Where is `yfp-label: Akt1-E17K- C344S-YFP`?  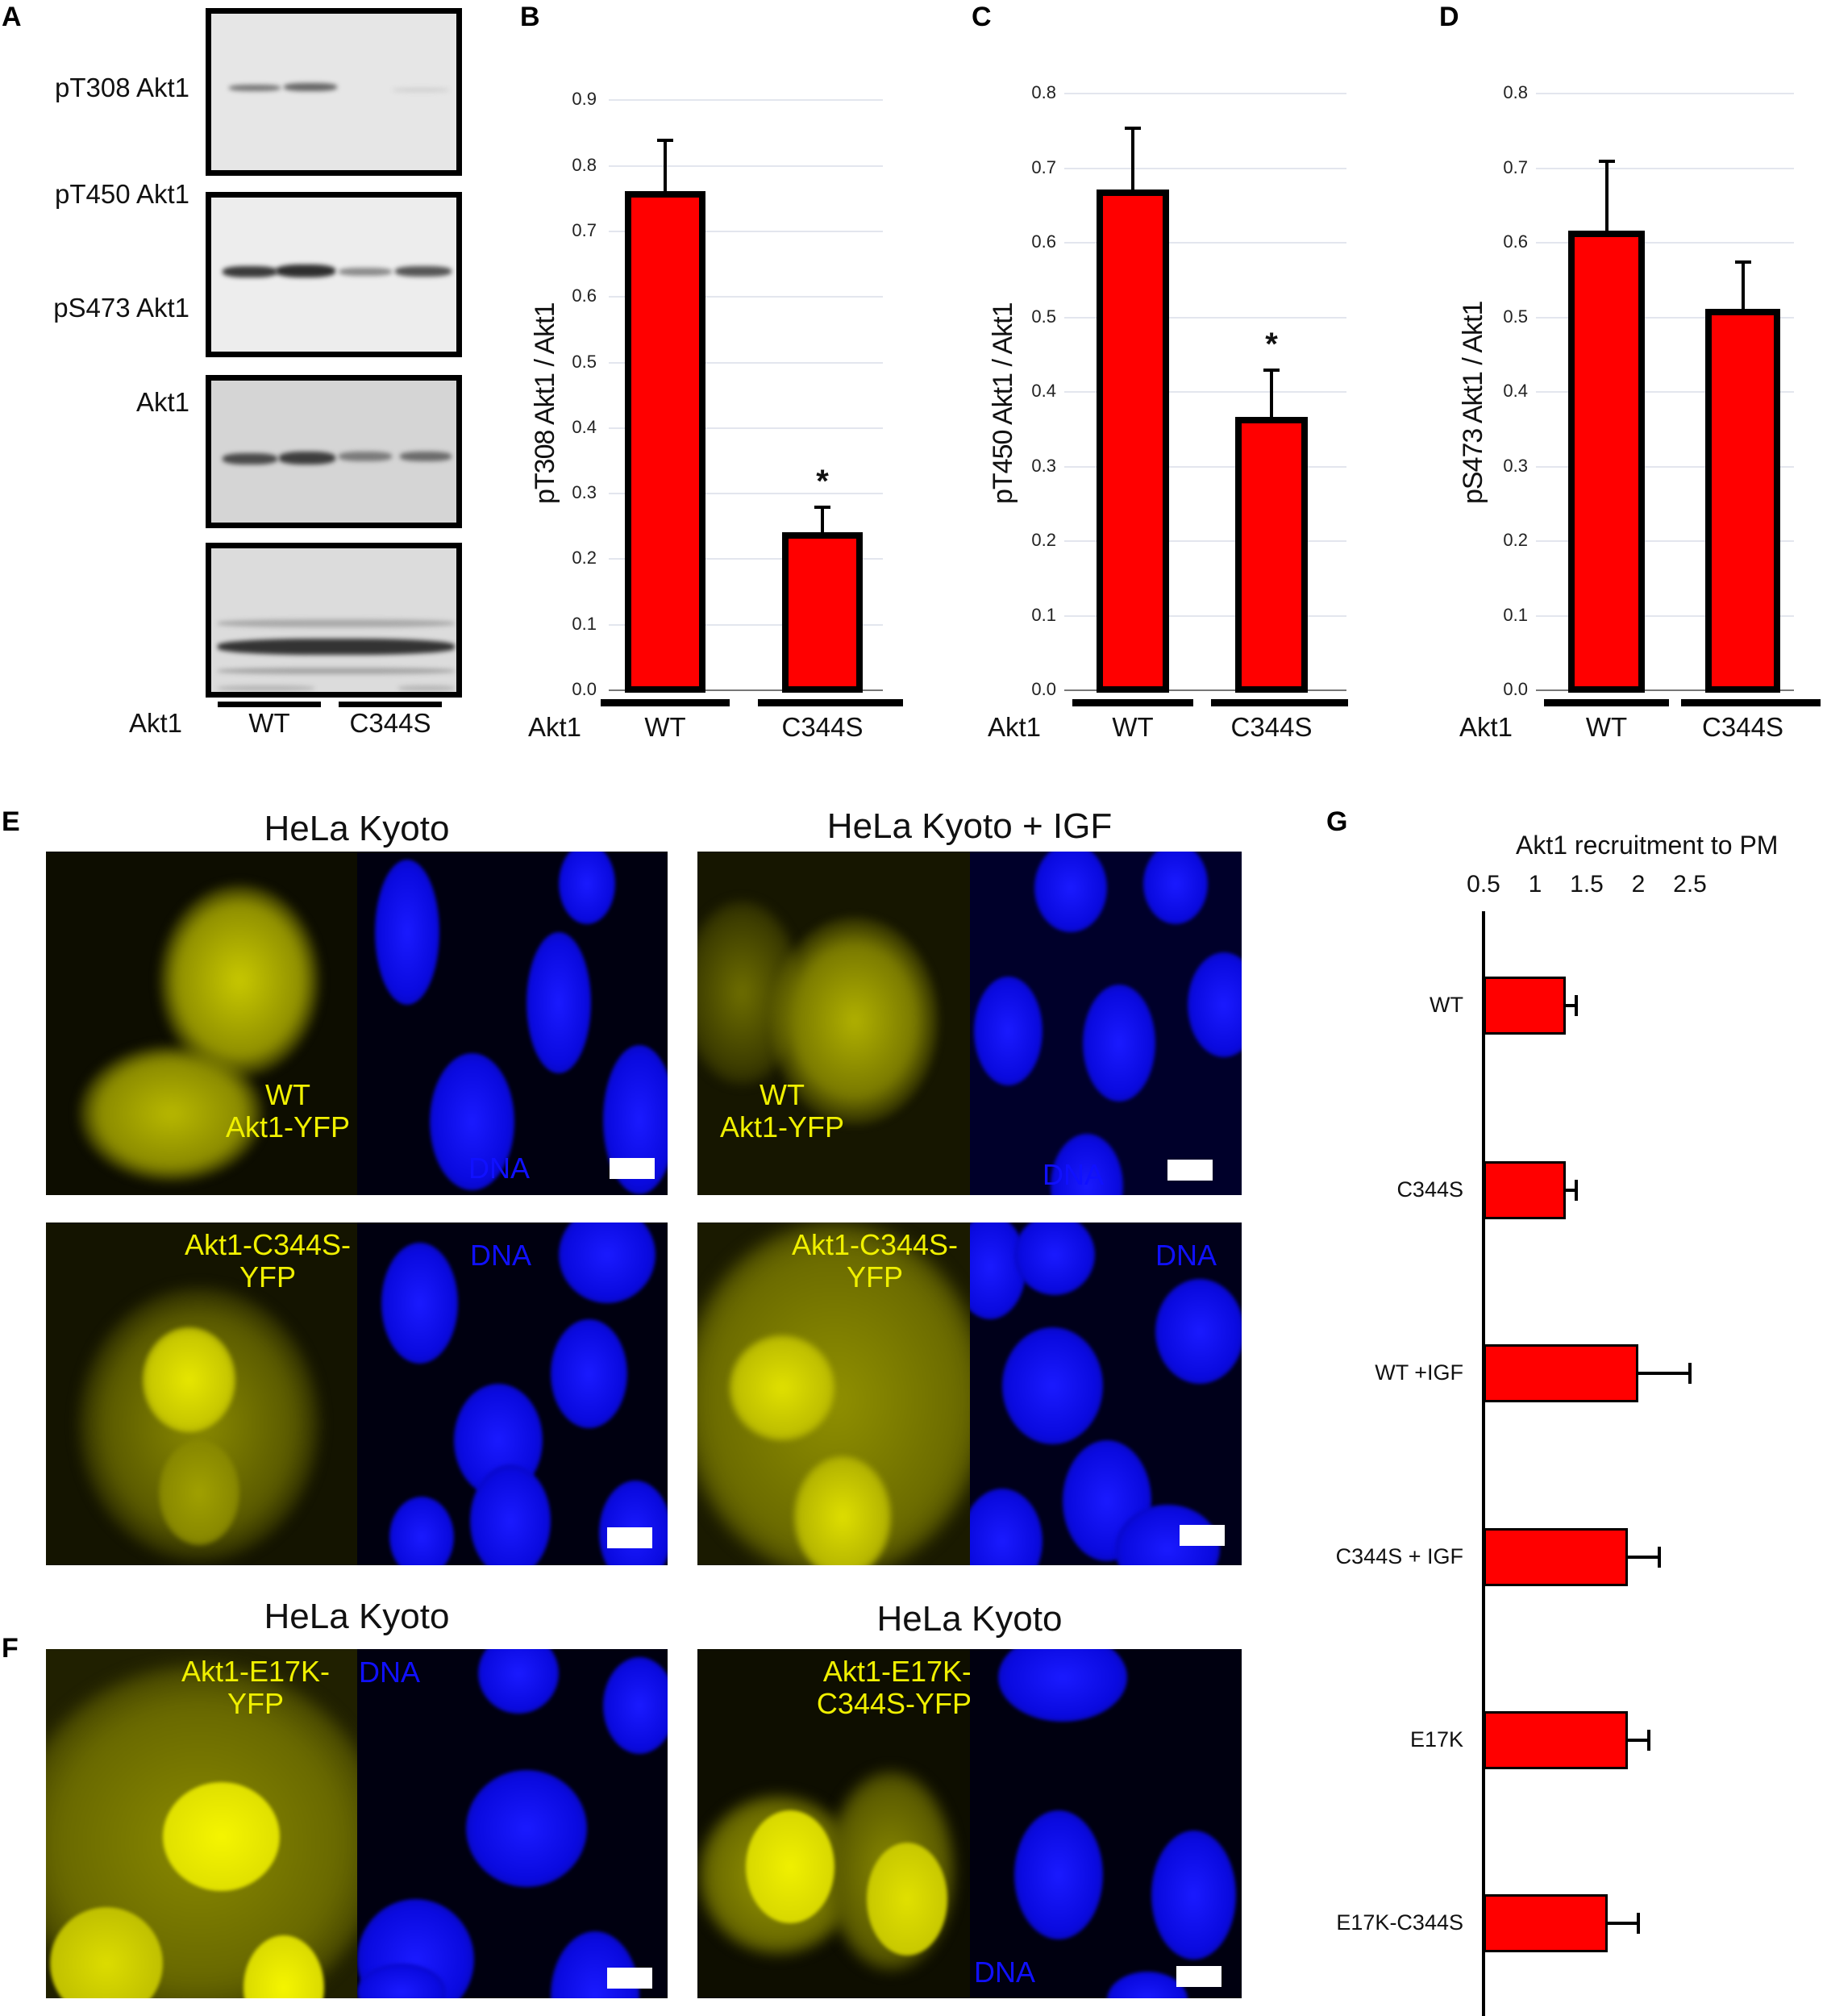
yfp-label: Akt1-E17K- C344S-YFP is located at coordinates (893, 1687).